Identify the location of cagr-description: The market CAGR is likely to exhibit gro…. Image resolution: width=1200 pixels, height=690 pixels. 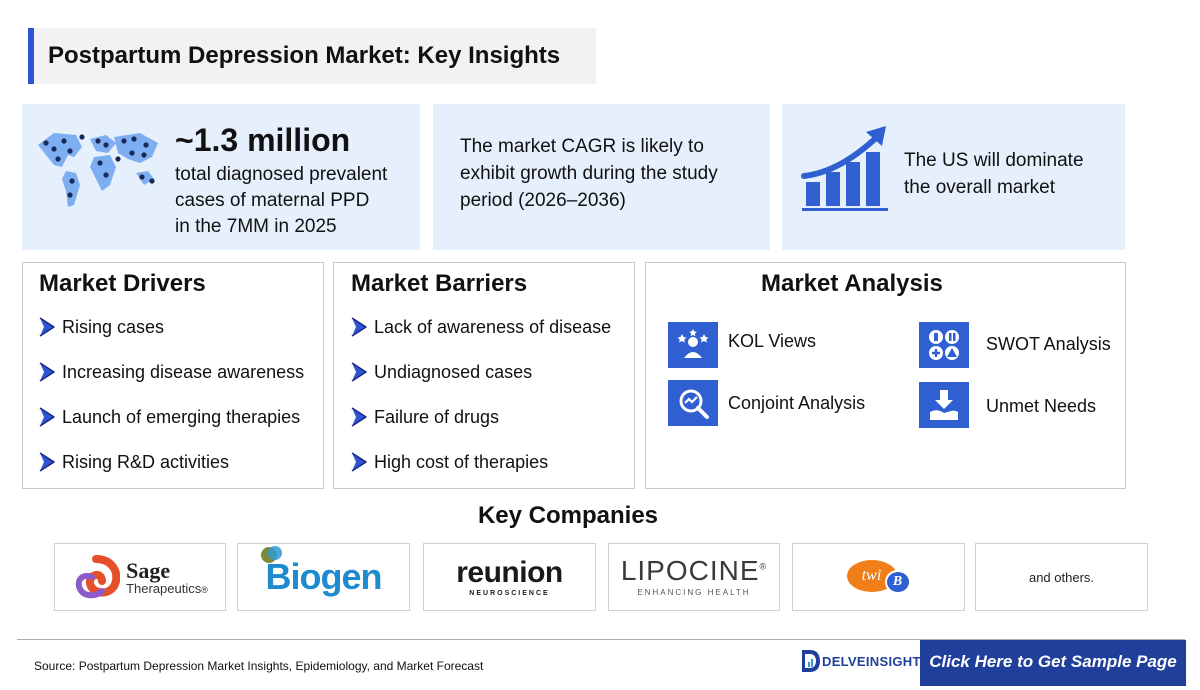
(589, 173).